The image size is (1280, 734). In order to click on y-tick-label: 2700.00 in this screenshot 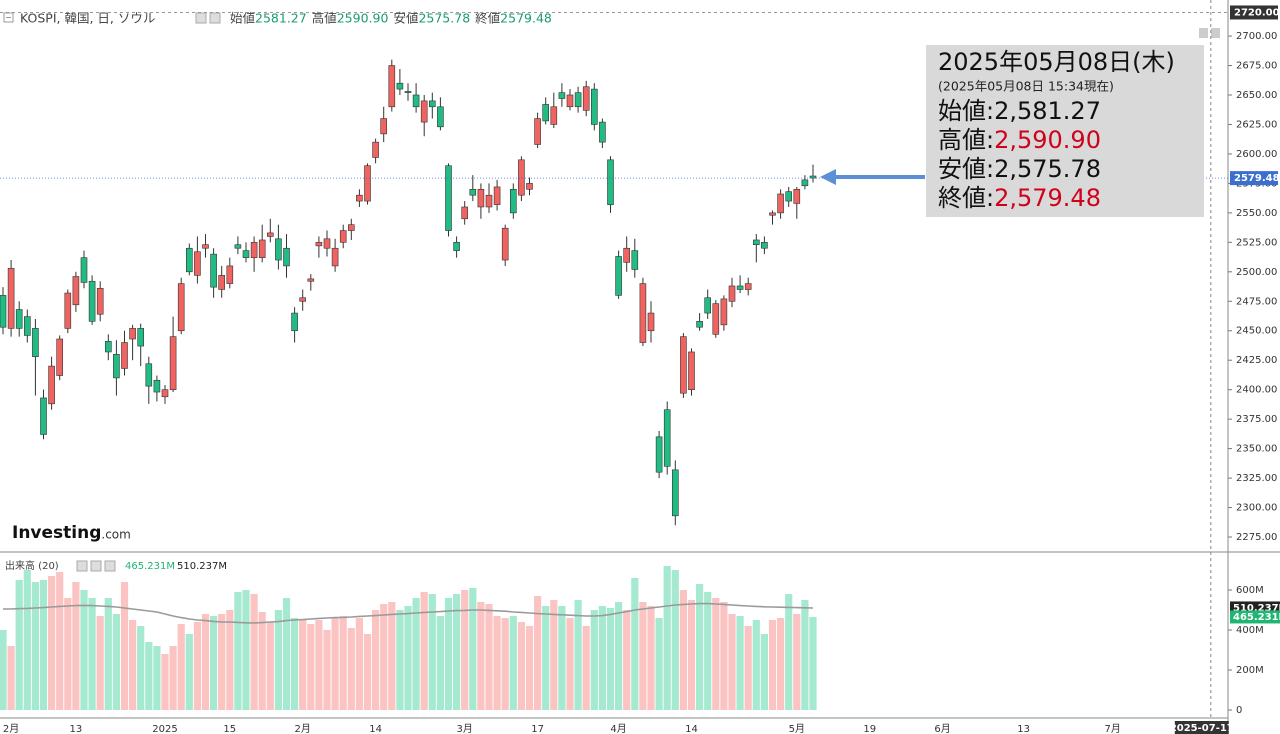, I will do `click(1256, 36)`.